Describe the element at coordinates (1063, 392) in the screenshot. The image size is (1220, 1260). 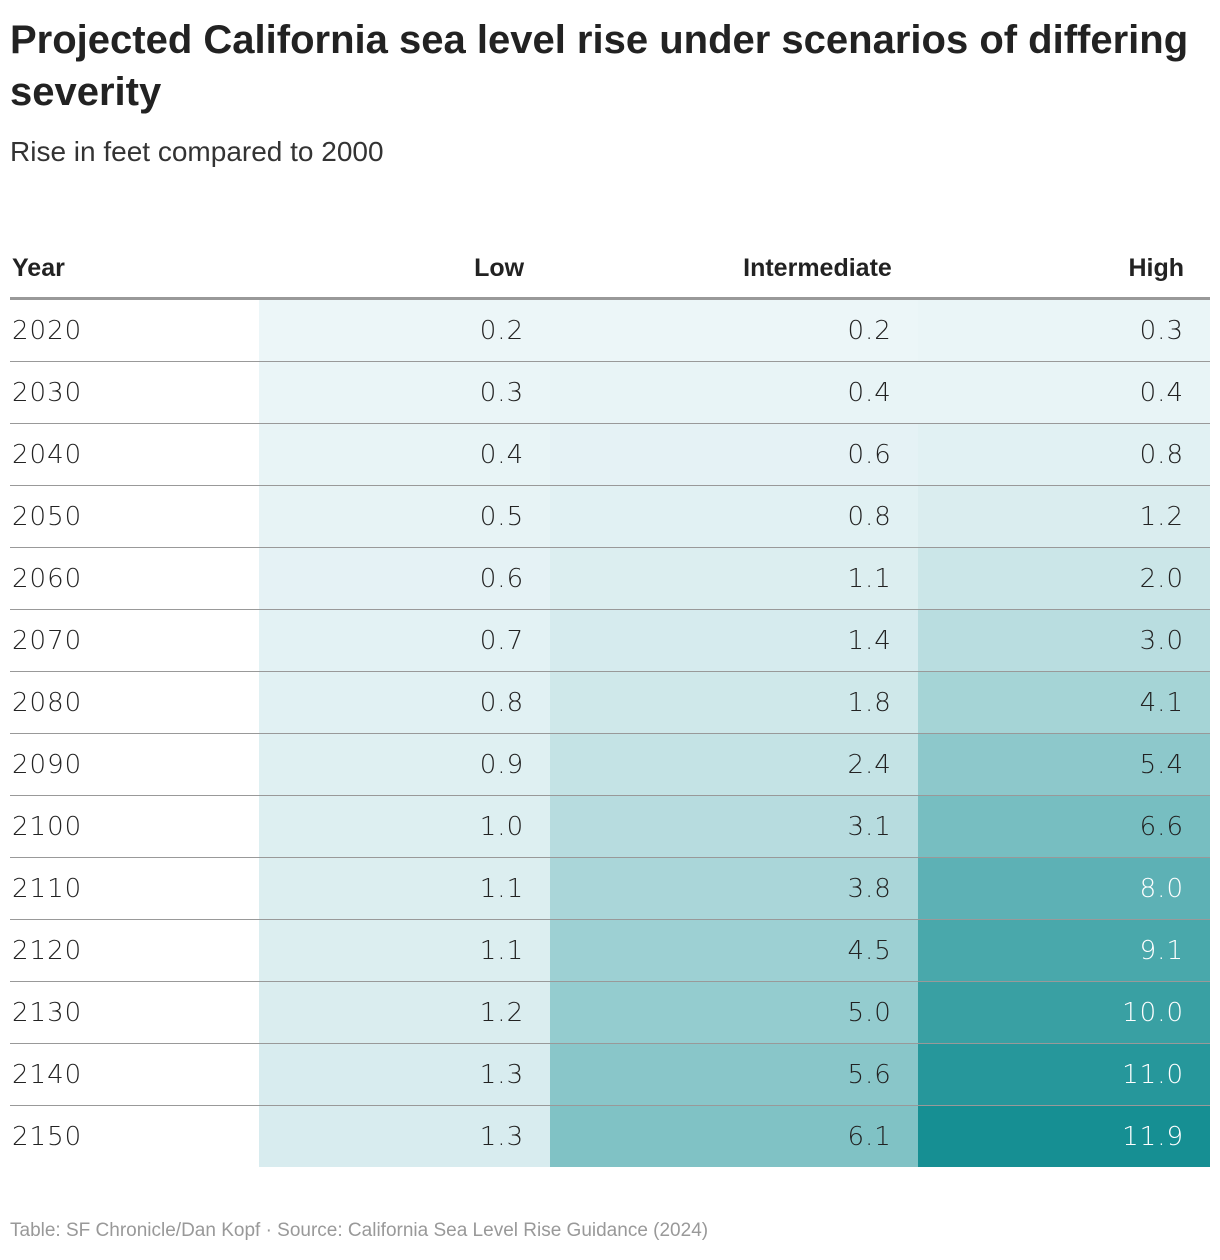
I see `cell-high: 0.4` at that location.